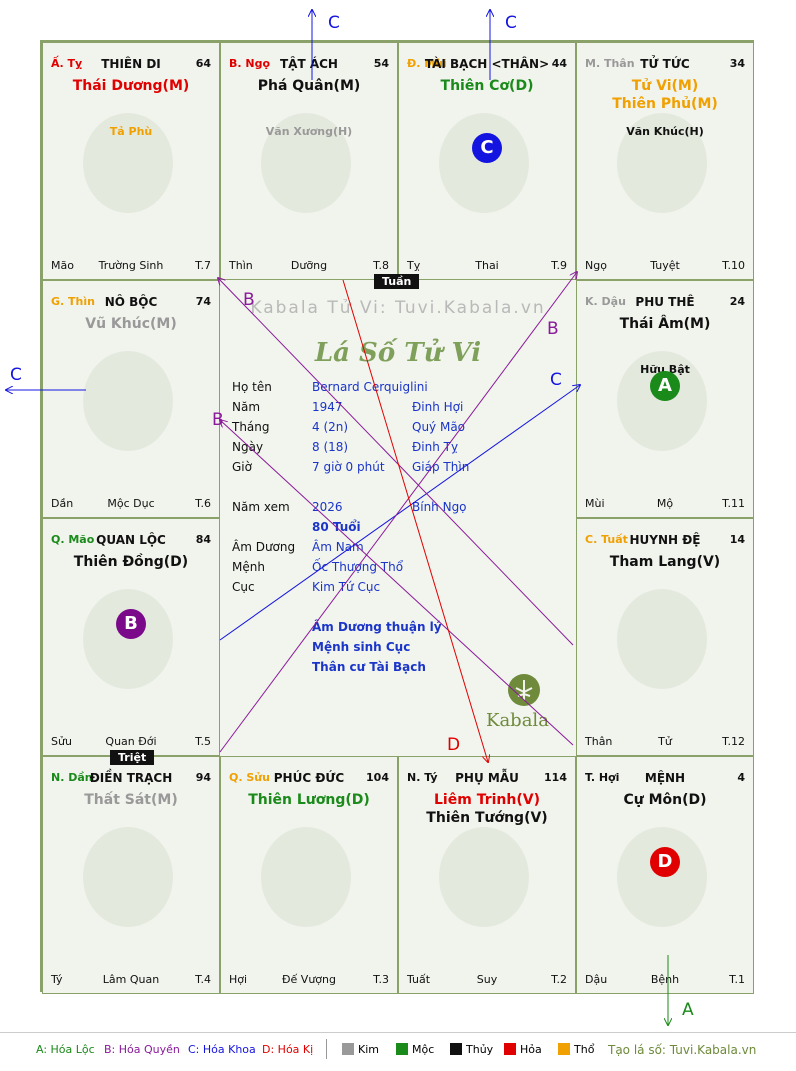 The image size is (796, 1071). Describe the element at coordinates (595, 503) in the screenshot. I see `palace-branch: Mùi` at that location.